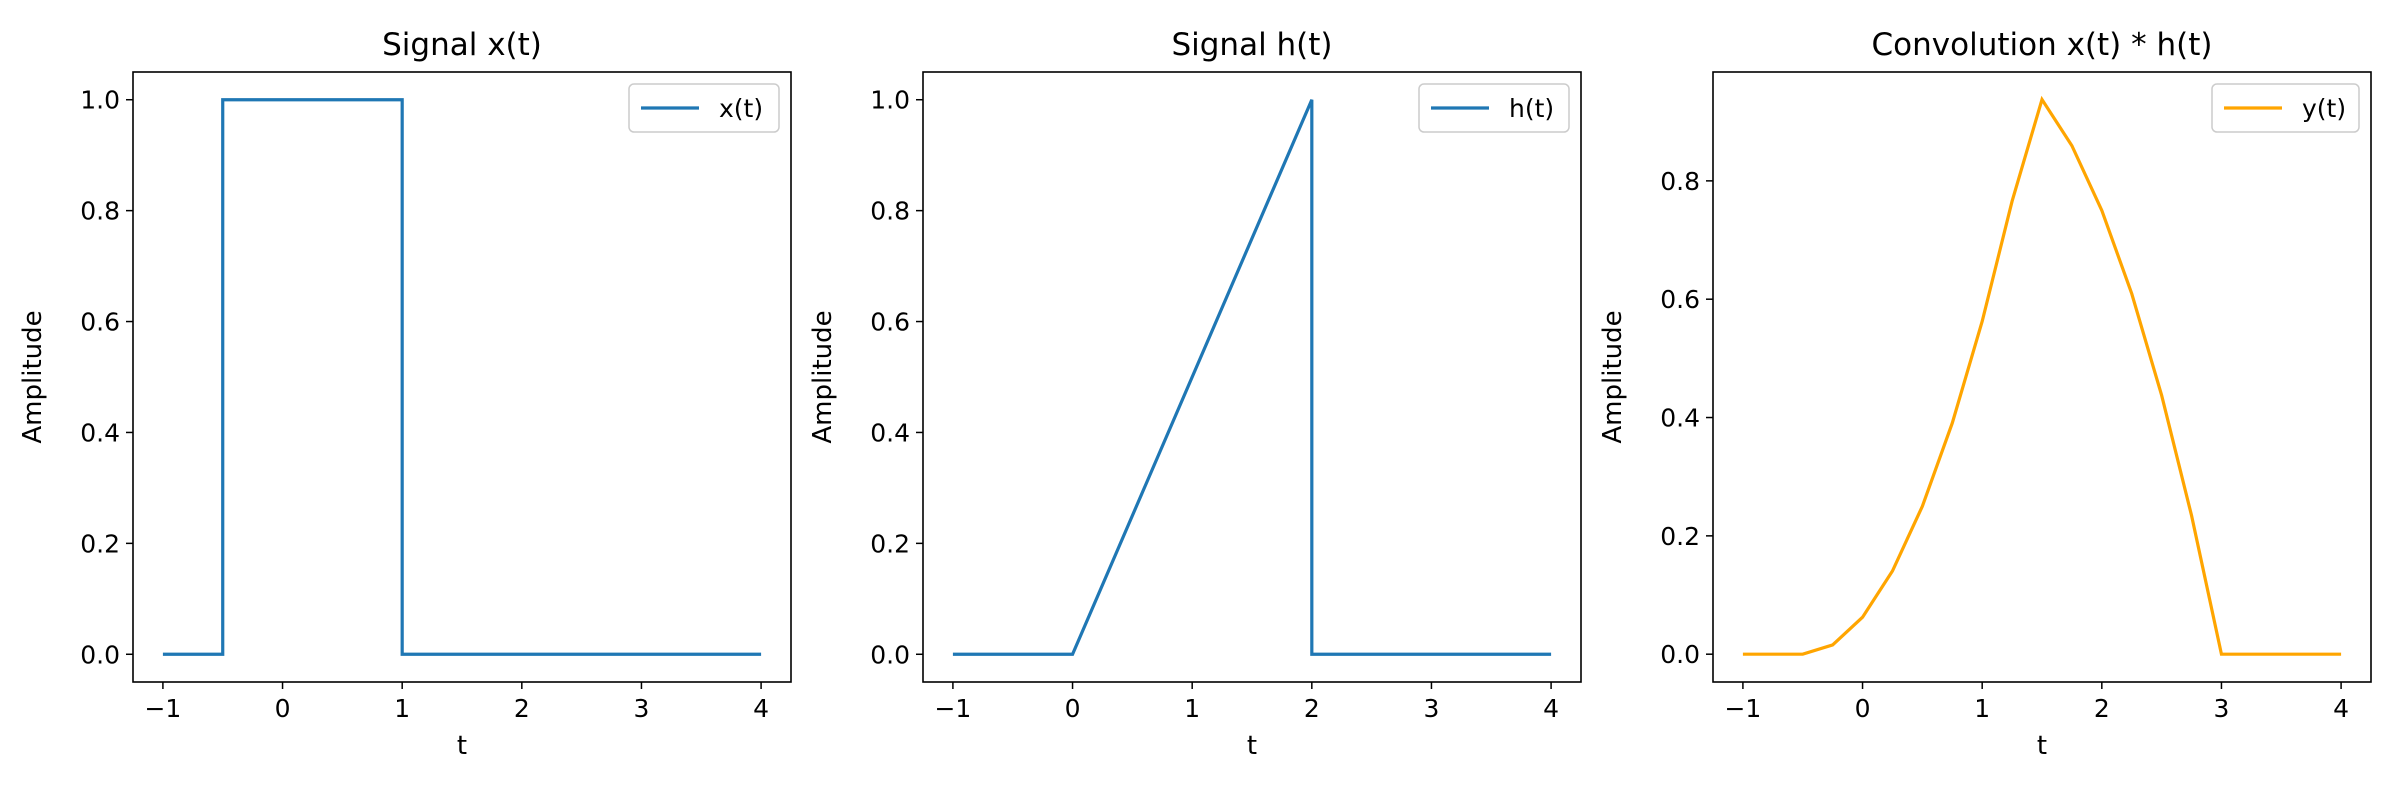 Image resolution: width=2400 pixels, height=800 pixels. Describe the element at coordinates (1531, 108) in the screenshot. I see `legend-label: h(t)` at that location.